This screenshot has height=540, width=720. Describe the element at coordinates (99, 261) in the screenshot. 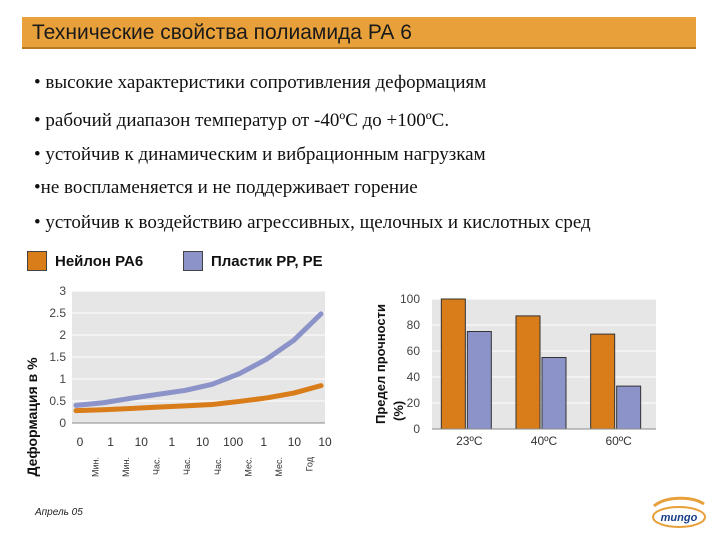

I see `legend-label-nylon: Нейлон PA6` at that location.